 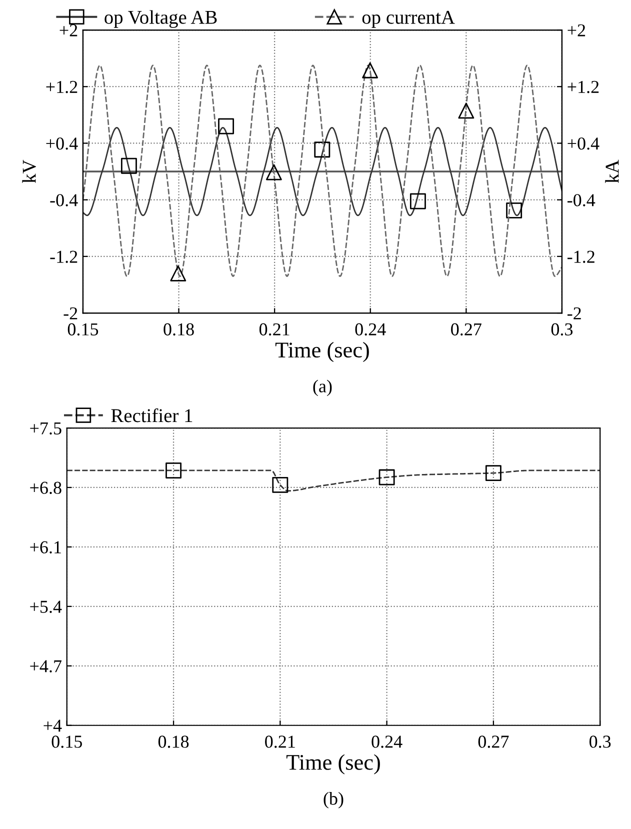 What do you see at coordinates (46, 428) in the screenshot?
I see `y-tick-label: +7.5` at bounding box center [46, 428].